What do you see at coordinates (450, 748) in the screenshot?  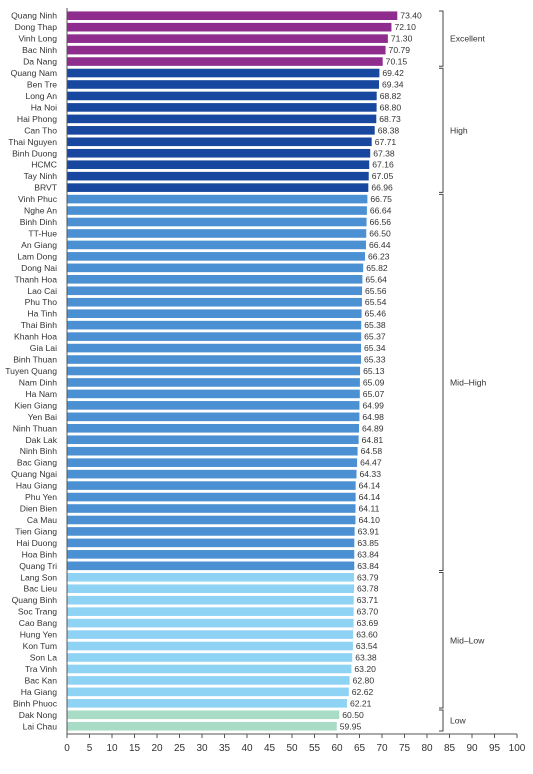 I see `x-tick-label: 85` at bounding box center [450, 748].